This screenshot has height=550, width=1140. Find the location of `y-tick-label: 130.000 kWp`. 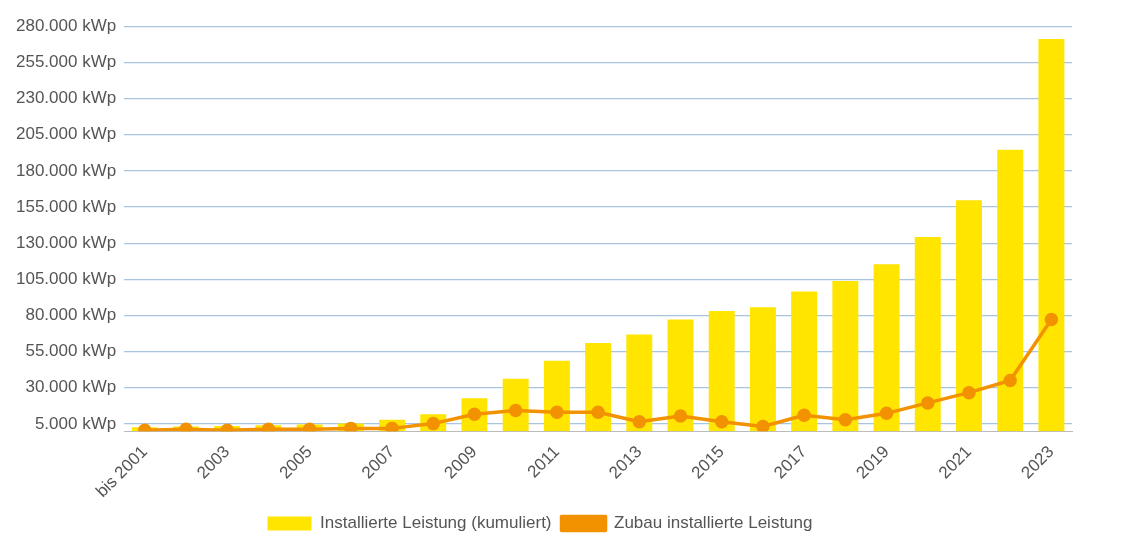

y-tick-label: 130.000 kWp is located at coordinates (66, 242).